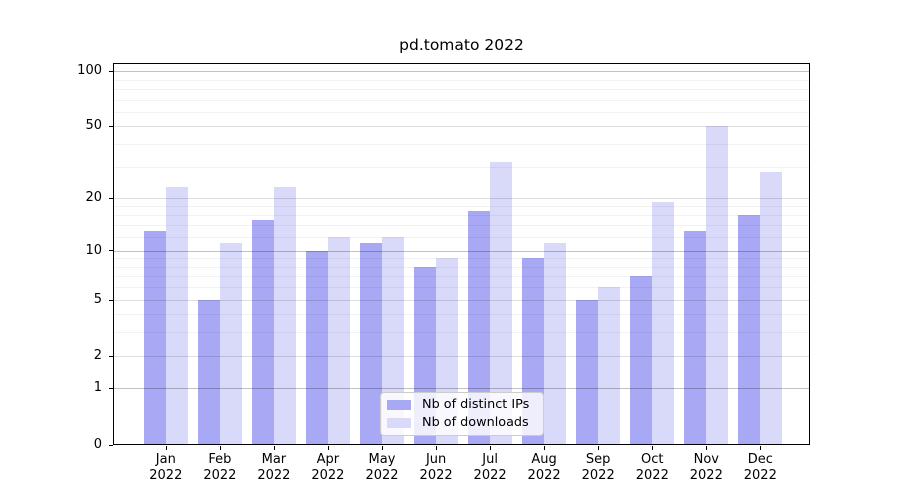 This screenshot has height=500, width=900. Describe the element at coordinates (316, 347) in the screenshot. I see `bar-nb-of-distinct-ips-apr` at that location.